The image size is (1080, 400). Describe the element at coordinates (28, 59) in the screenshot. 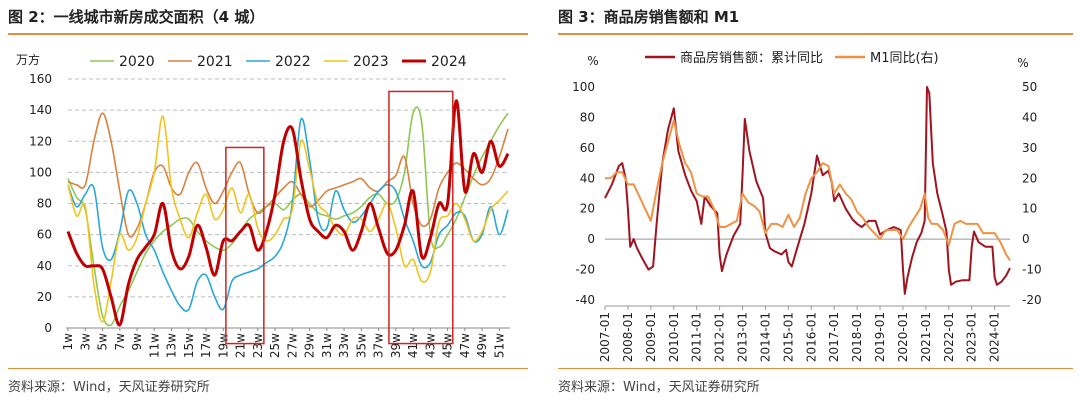

I see `y-axis-title: 万方` at that location.